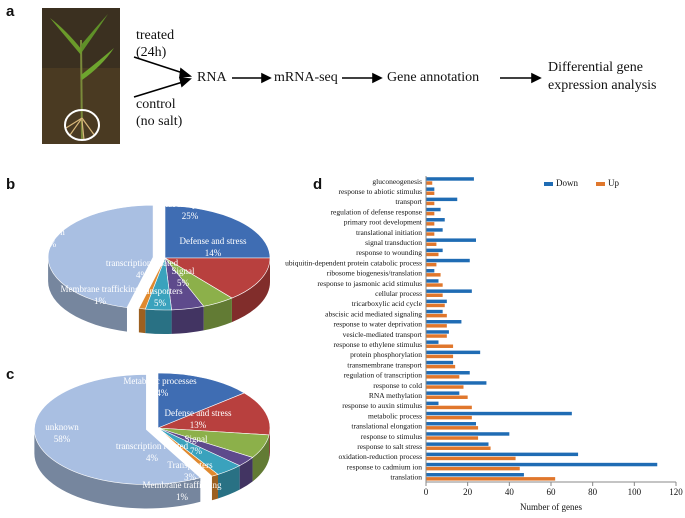 This screenshot has height=518, width=685. What do you see at coordinates (426, 492) in the screenshot?
I see `x-tick-label: 0` at bounding box center [426, 492].